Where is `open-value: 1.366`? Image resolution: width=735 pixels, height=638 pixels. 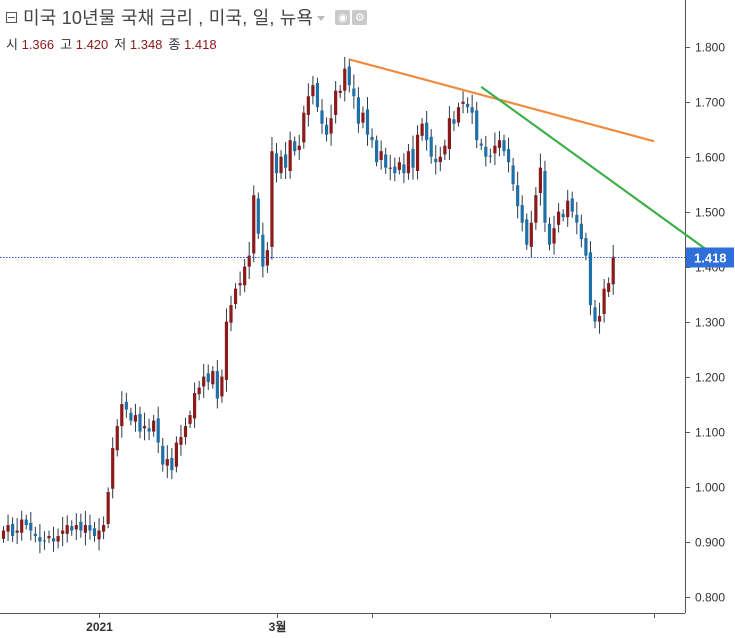
open-value: 1.366 is located at coordinates (38, 44).